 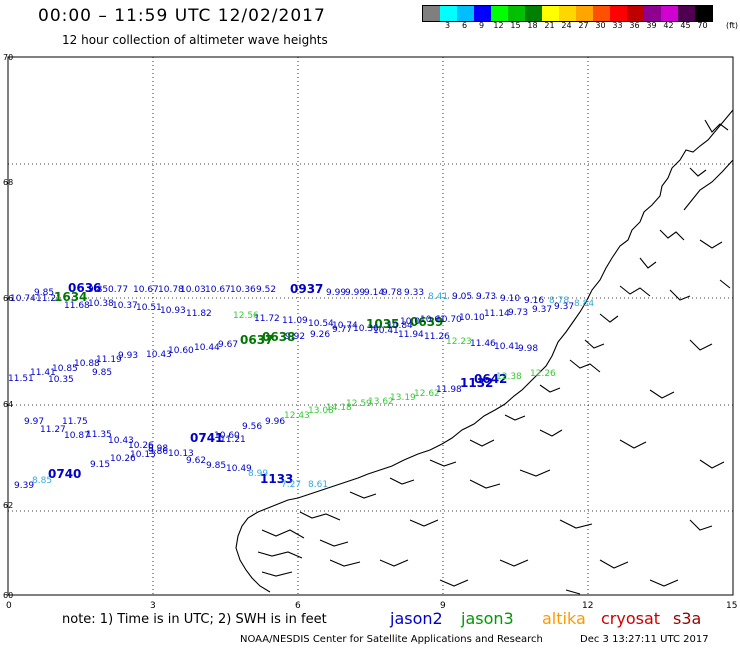 I want to click on x-tick: 6, so click(x=298, y=606).